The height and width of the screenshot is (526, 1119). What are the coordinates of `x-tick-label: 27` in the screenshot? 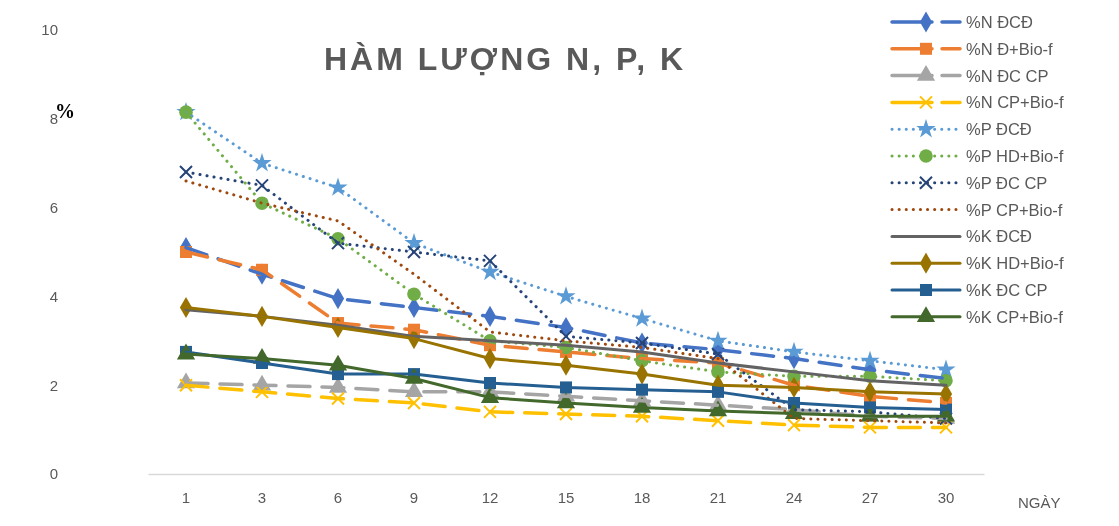 It's located at (870, 497).